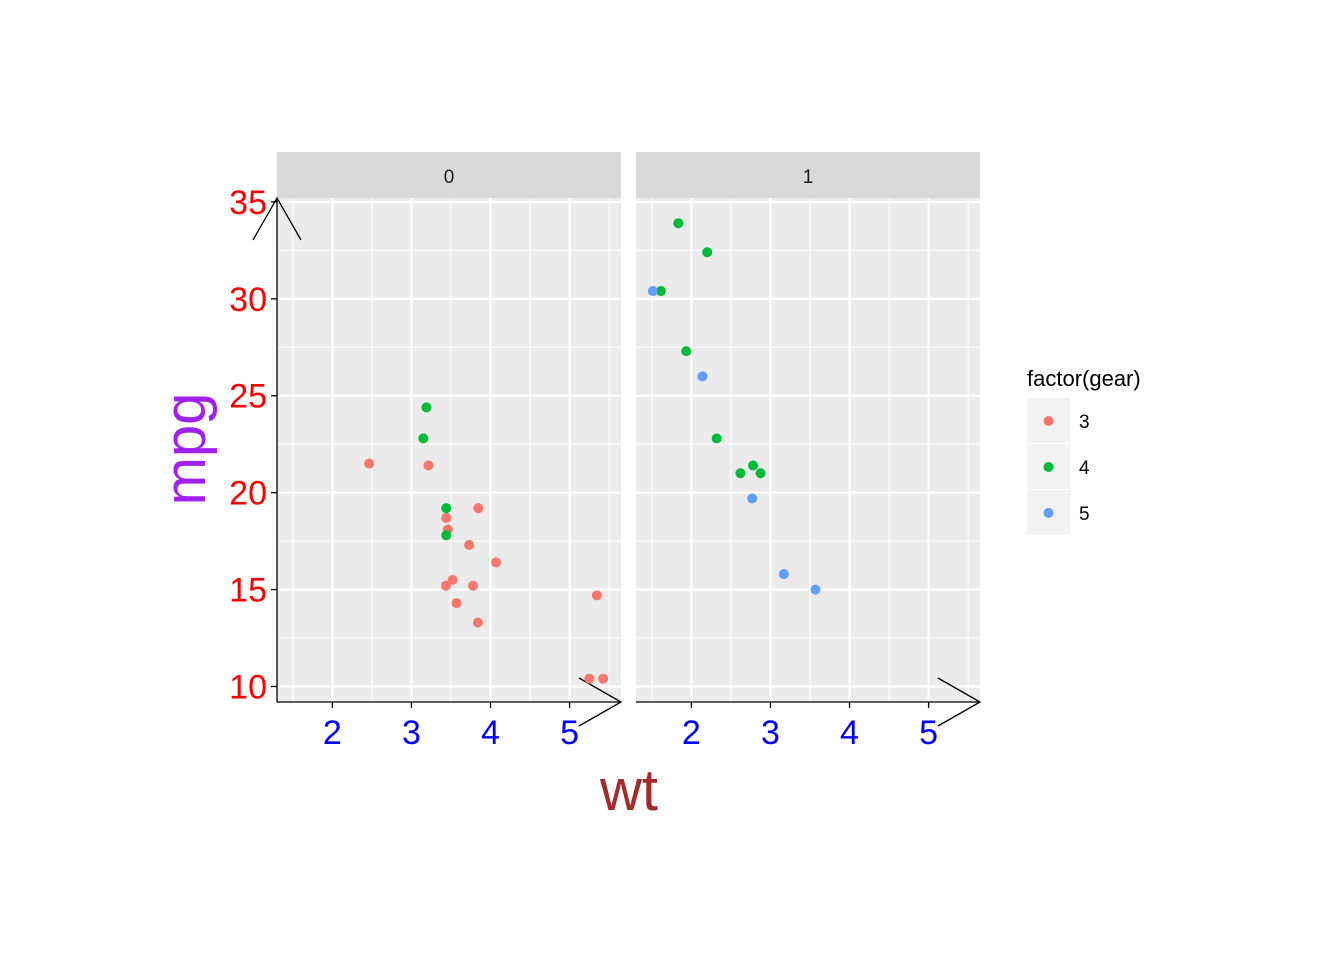 The height and width of the screenshot is (960, 1344). I want to click on y-tick-label: 25, so click(248, 397).